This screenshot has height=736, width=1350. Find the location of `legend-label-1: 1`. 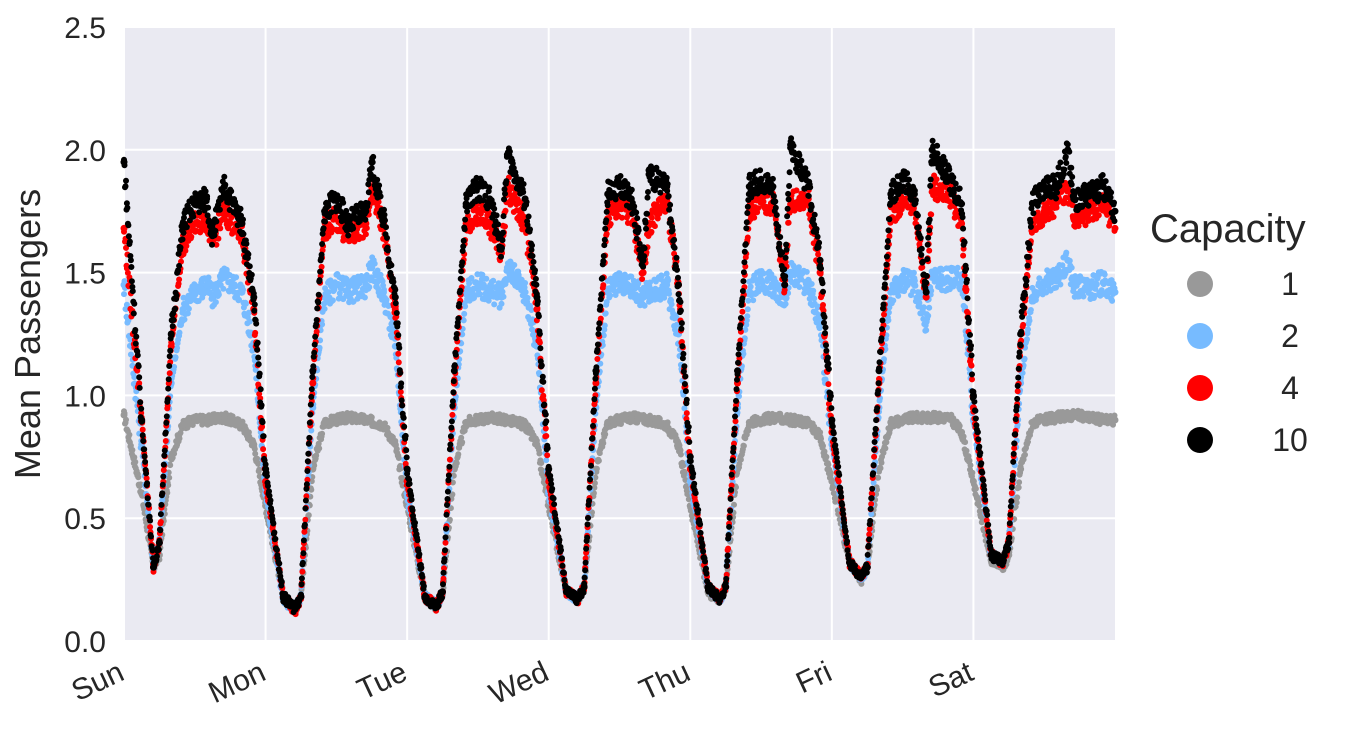

legend-label-1: 1 is located at coordinates (1290, 284).